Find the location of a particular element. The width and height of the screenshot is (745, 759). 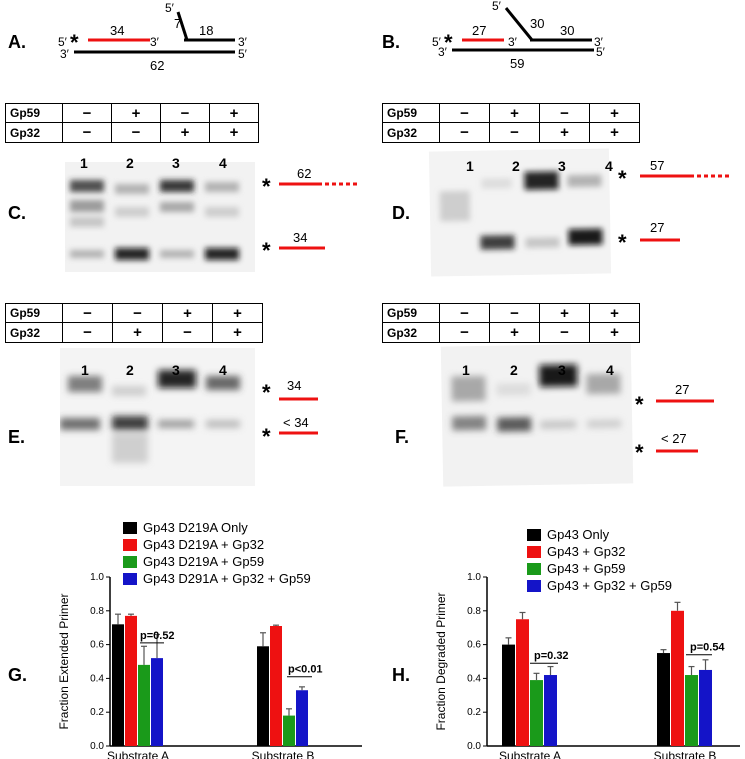

condition-table-d: Gp59− + − + Gp32− − + + is located at coordinates (511, 123).